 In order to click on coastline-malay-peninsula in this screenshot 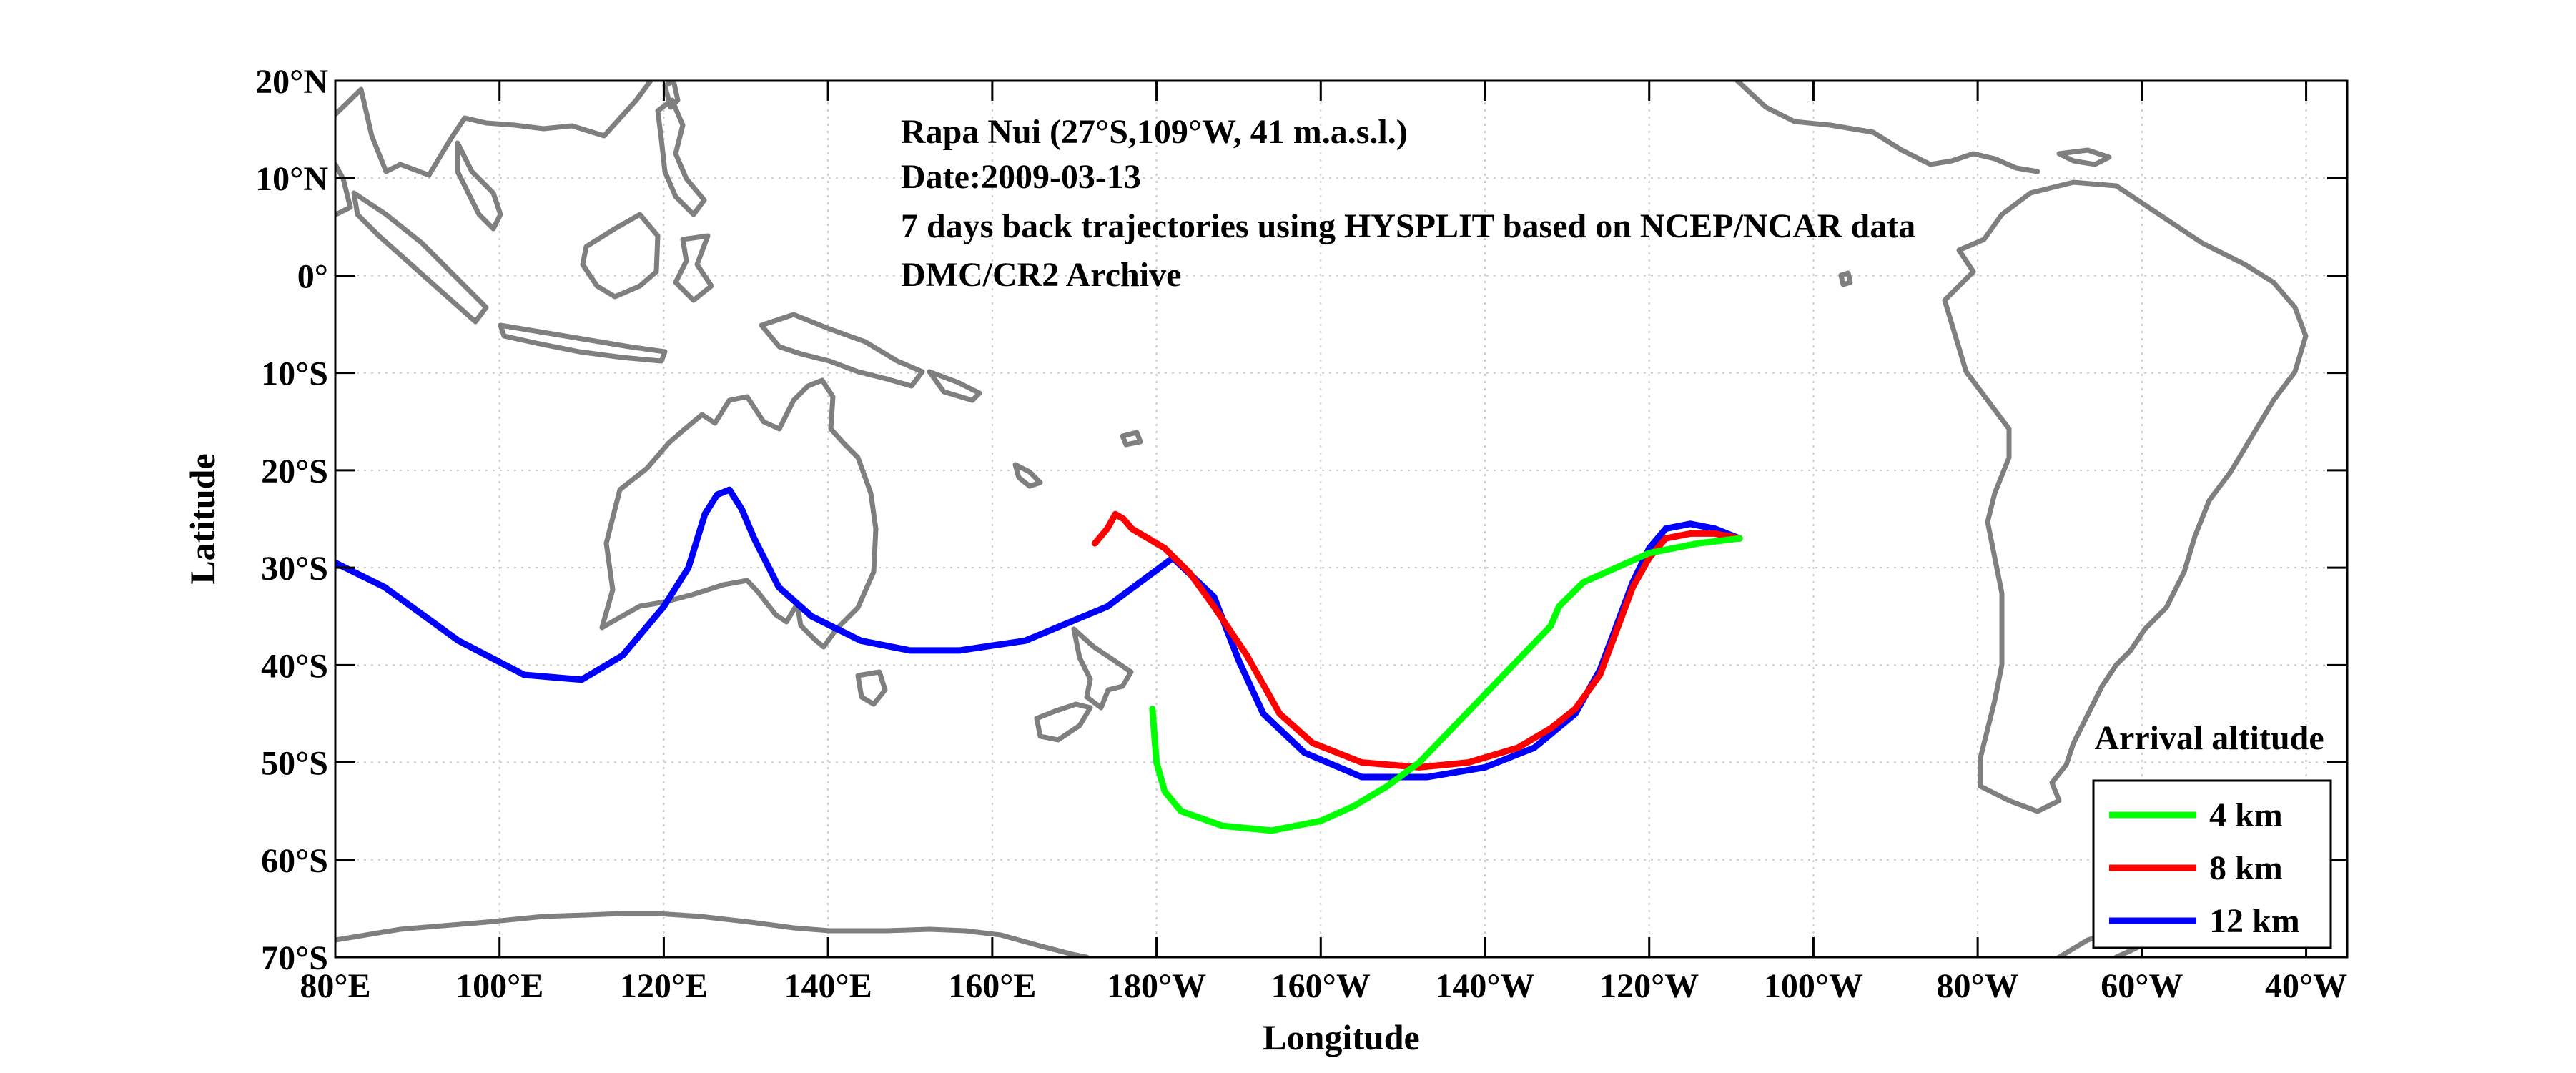, I will do `click(479, 186)`.